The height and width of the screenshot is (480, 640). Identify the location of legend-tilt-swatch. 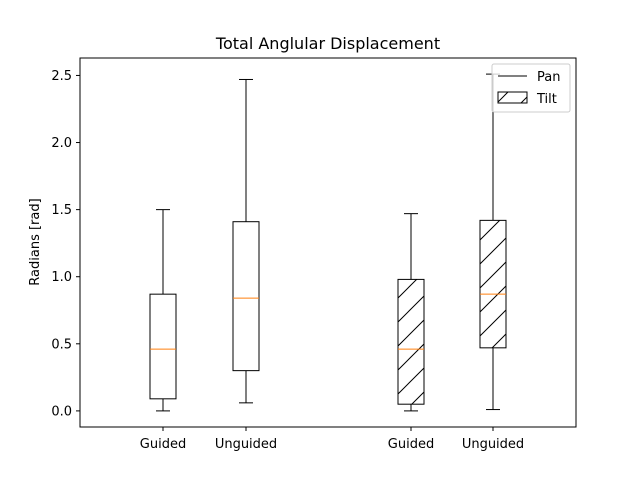
(512, 97).